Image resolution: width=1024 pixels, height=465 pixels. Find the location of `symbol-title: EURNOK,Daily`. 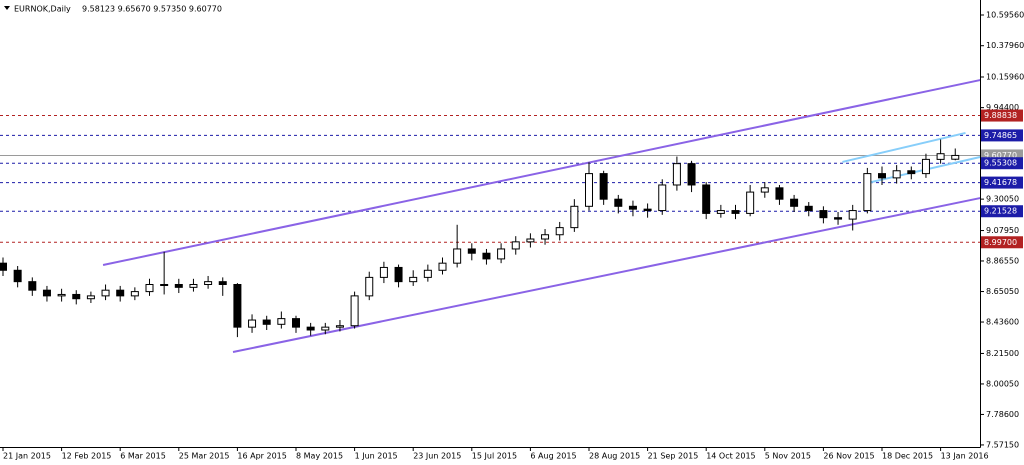

symbol-title: EURNOK,Daily is located at coordinates (42, 9).